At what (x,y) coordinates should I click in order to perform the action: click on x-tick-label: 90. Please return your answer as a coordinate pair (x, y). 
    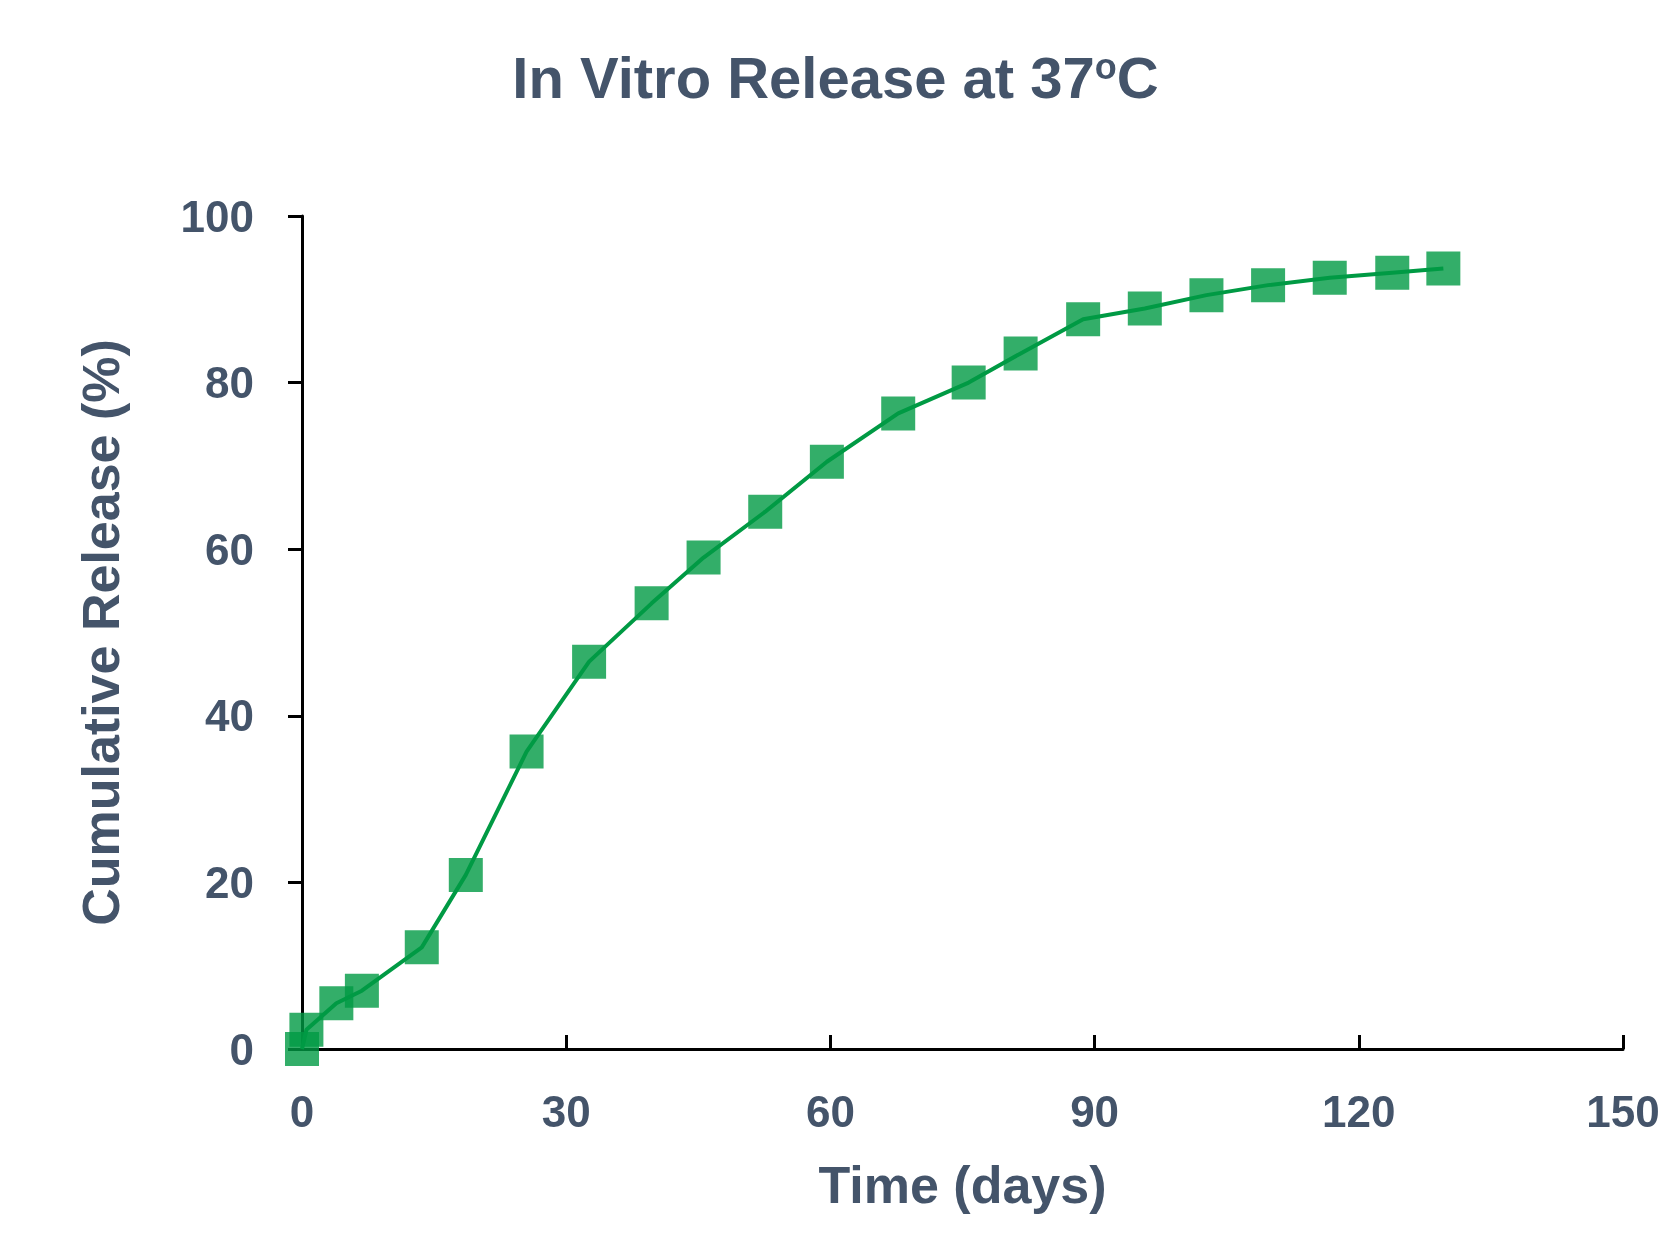
    Looking at the image, I should click on (1095, 1111).